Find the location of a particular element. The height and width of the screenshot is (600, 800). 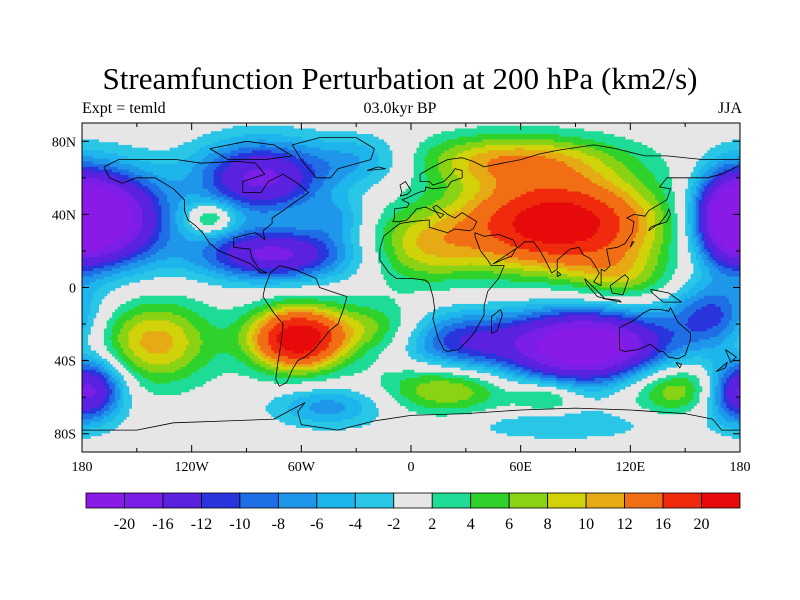

colorbar-swatch is located at coordinates (644, 500).